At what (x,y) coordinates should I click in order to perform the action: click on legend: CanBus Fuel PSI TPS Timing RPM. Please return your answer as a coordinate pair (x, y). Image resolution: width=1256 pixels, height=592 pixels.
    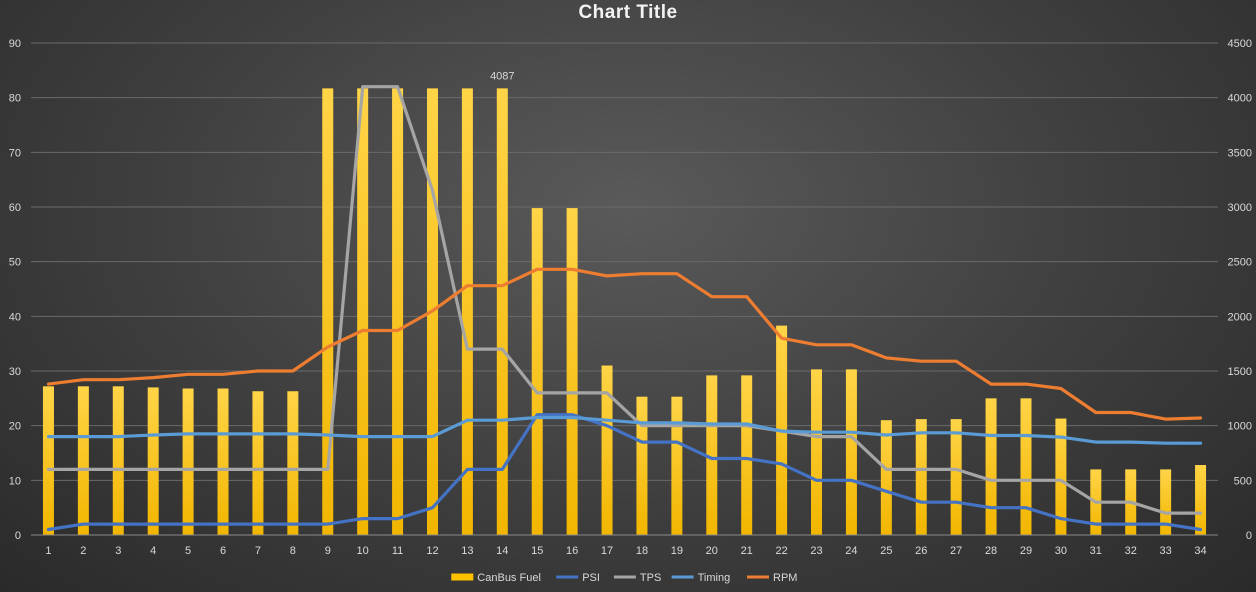
    Looking at the image, I should click on (624, 578).